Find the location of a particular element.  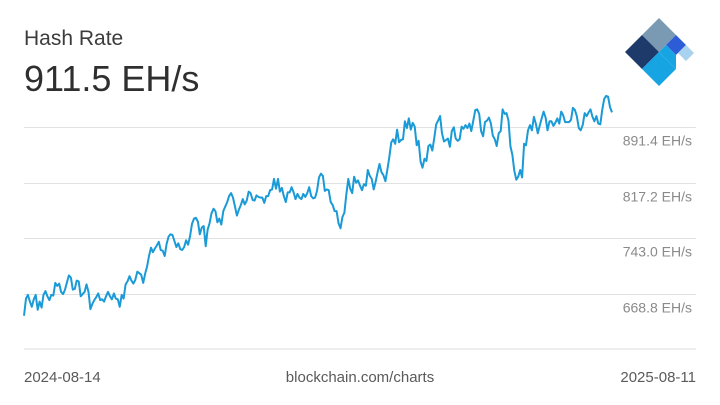

y-tick-label-3: 891.4 EH/s is located at coordinates (657, 141).